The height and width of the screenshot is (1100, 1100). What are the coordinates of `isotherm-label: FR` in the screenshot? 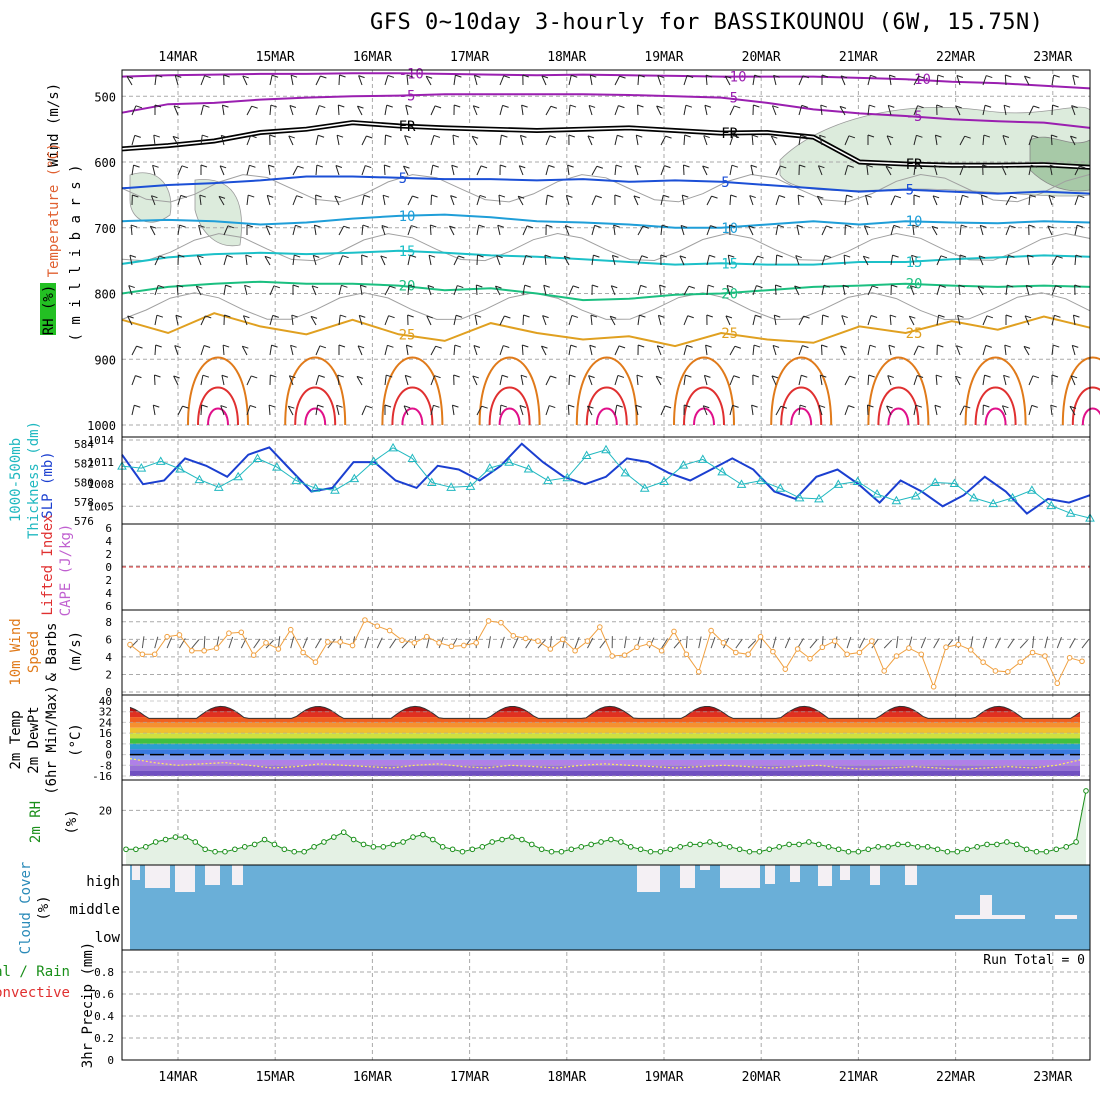 It's located at (729, 134).